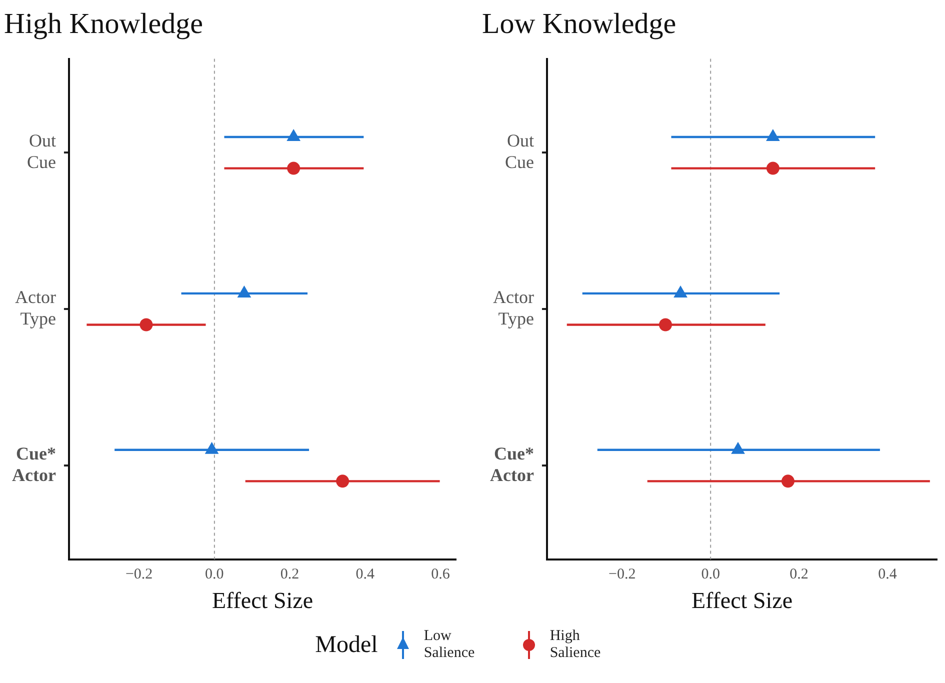 The width and height of the screenshot is (945, 683). I want to click on legend-label: High Salience, so click(576, 645).